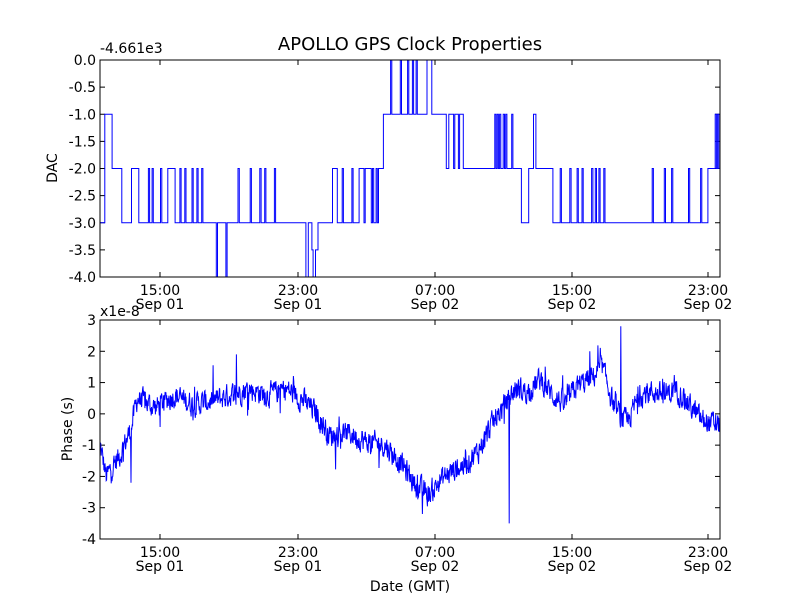 This screenshot has width=800, height=600. Describe the element at coordinates (410, 587) in the screenshot. I see `phase-xlabel: Date (GMT)` at that location.